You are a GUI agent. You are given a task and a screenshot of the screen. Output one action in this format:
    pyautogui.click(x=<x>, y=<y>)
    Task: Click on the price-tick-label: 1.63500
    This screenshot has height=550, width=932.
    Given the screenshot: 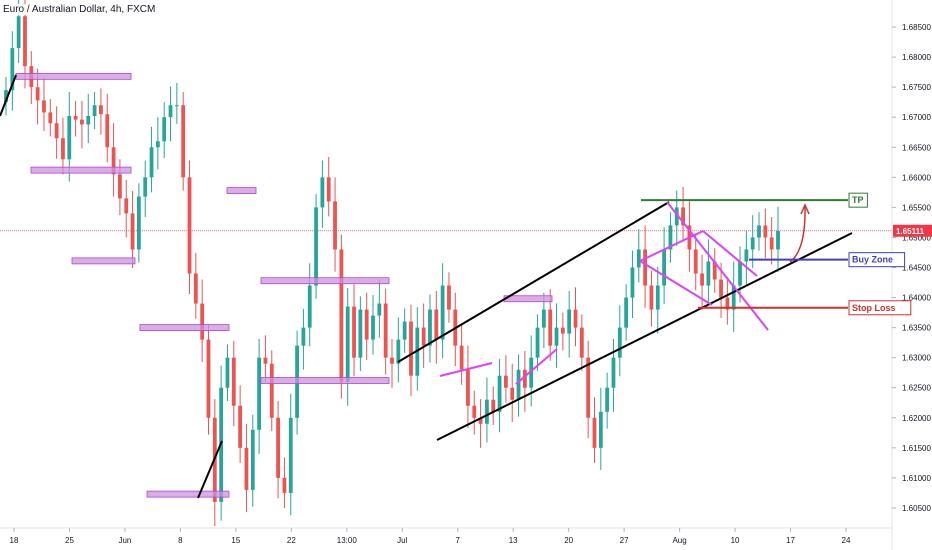 What is the action you would take?
    pyautogui.click(x=916, y=328)
    